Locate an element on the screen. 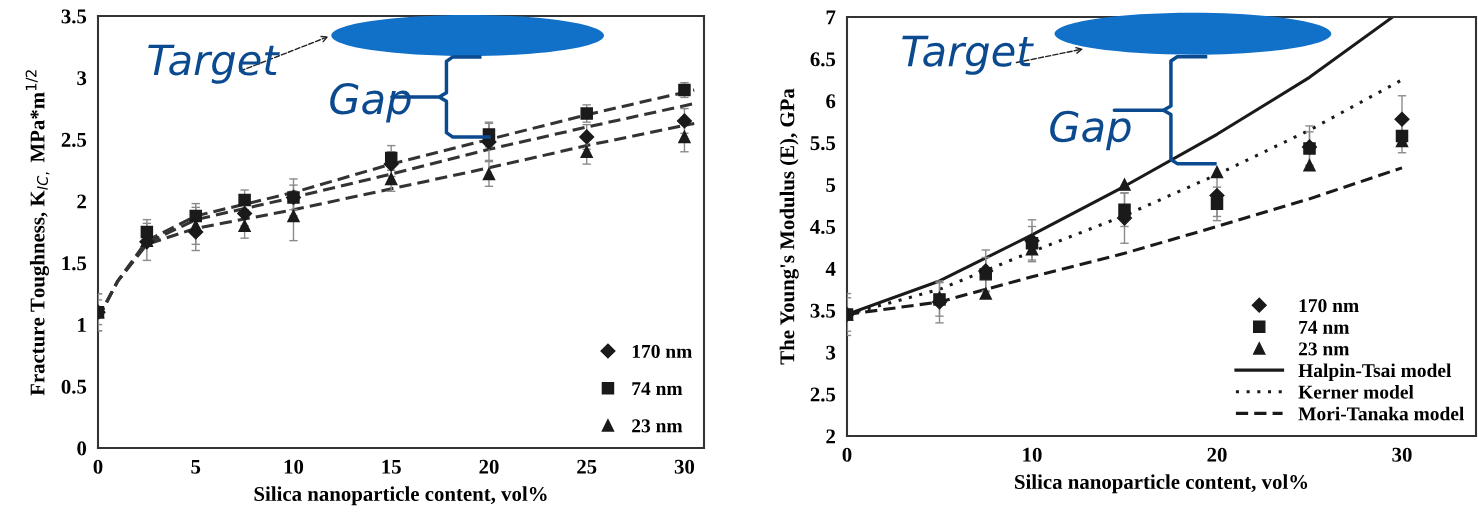 The image size is (1478, 528). legend-label: Halpin-Tsai model is located at coordinates (1375, 372).